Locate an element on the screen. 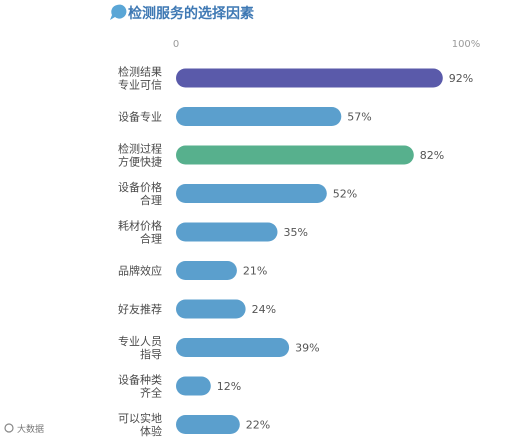 This screenshot has height=438, width=513. value-label-6: 24% is located at coordinates (264, 309).